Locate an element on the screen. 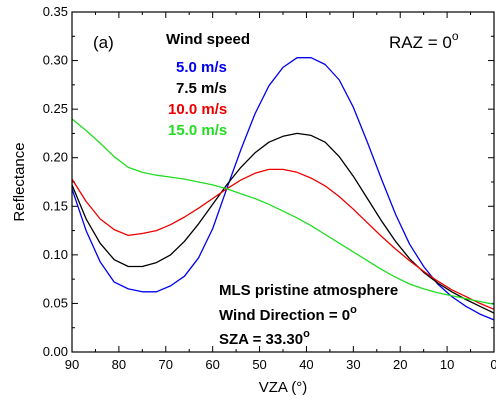 The height and width of the screenshot is (406, 496). legend-entry: 10.0 m/s is located at coordinates (197, 109).